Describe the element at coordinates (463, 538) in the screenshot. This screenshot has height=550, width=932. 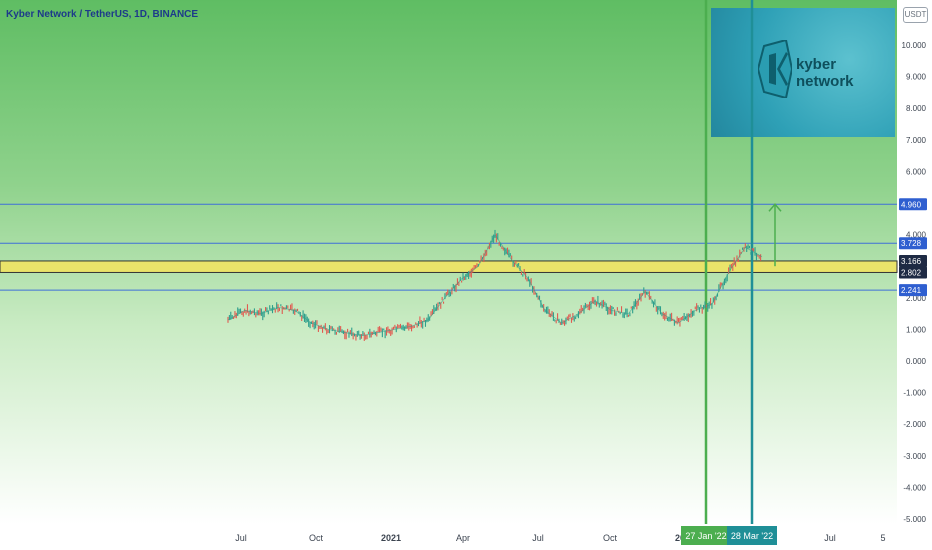
I see `x-tick-label: Apr` at that location.